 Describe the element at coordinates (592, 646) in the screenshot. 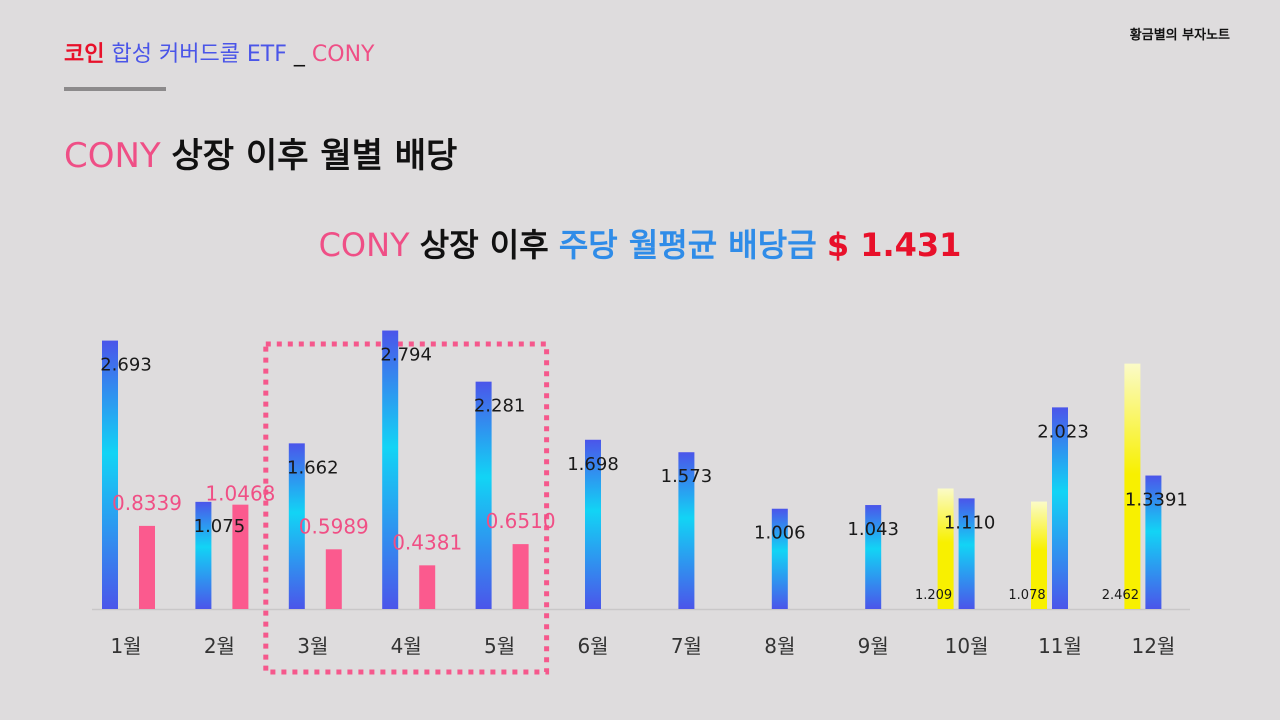

I see `x-tick-label-6: 6월` at that location.